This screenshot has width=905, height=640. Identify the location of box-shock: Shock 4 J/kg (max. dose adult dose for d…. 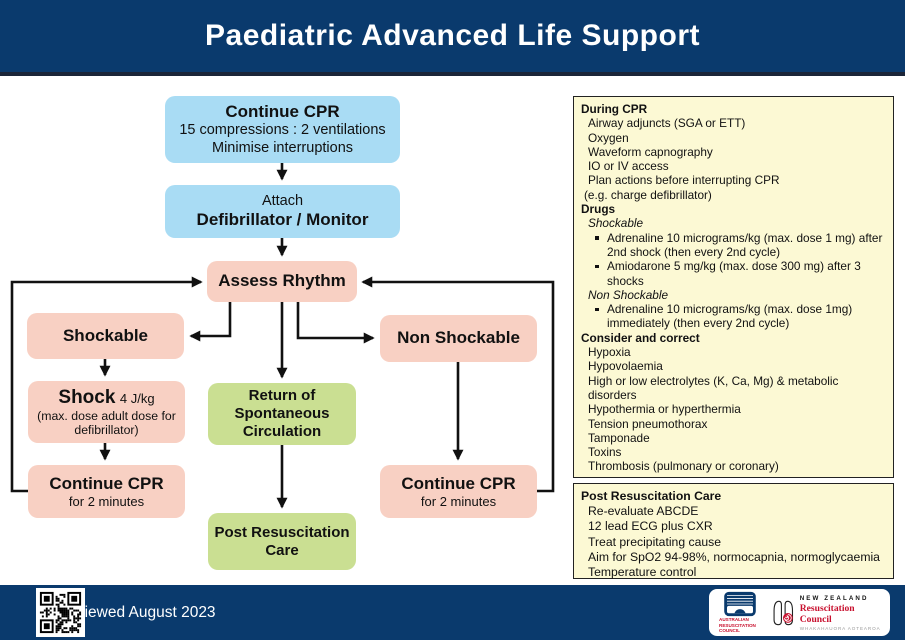
(106, 412).